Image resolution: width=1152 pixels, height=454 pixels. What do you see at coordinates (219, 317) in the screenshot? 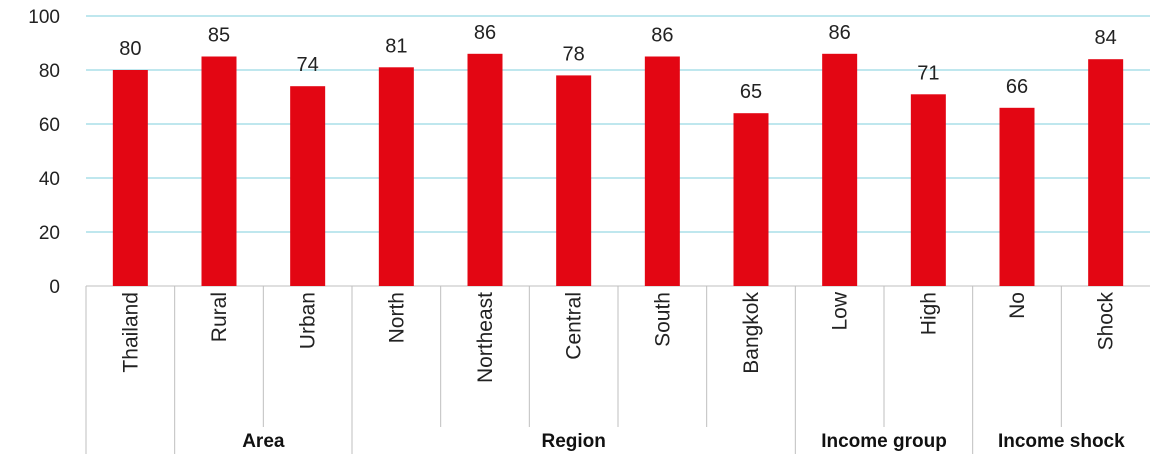
I see `category-label: Rural` at bounding box center [219, 317].